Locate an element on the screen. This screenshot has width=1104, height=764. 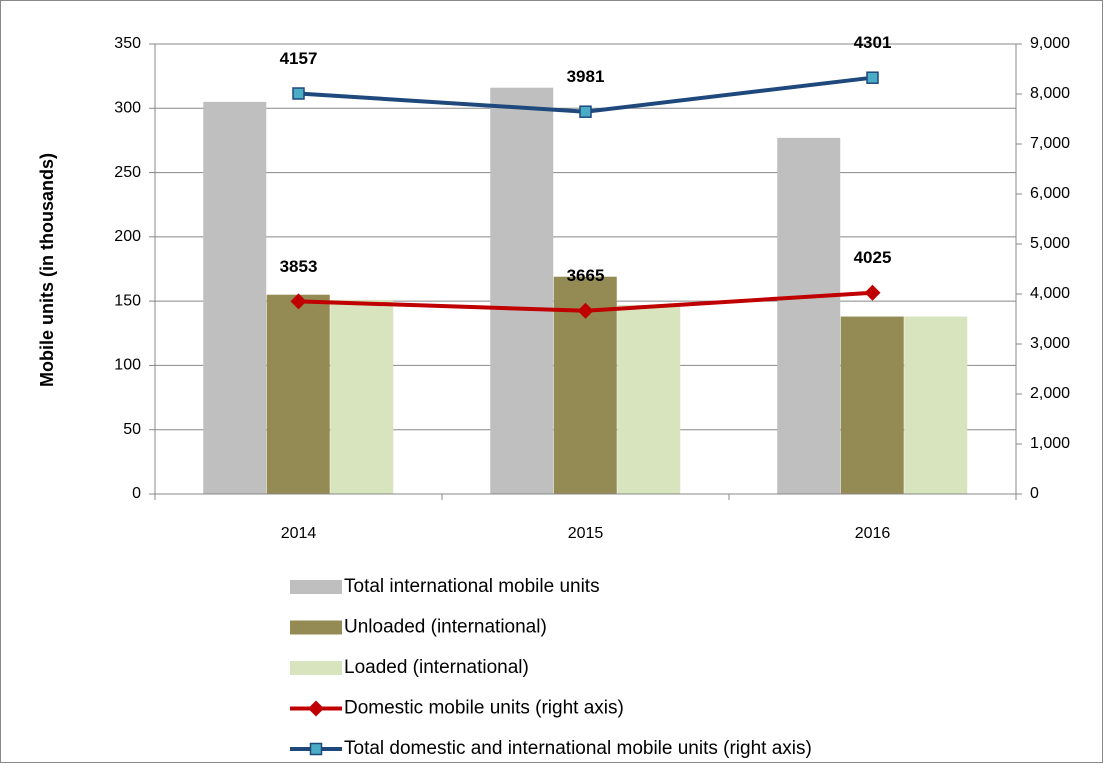
y2-tick-label: 5,000 is located at coordinates (1050, 243).